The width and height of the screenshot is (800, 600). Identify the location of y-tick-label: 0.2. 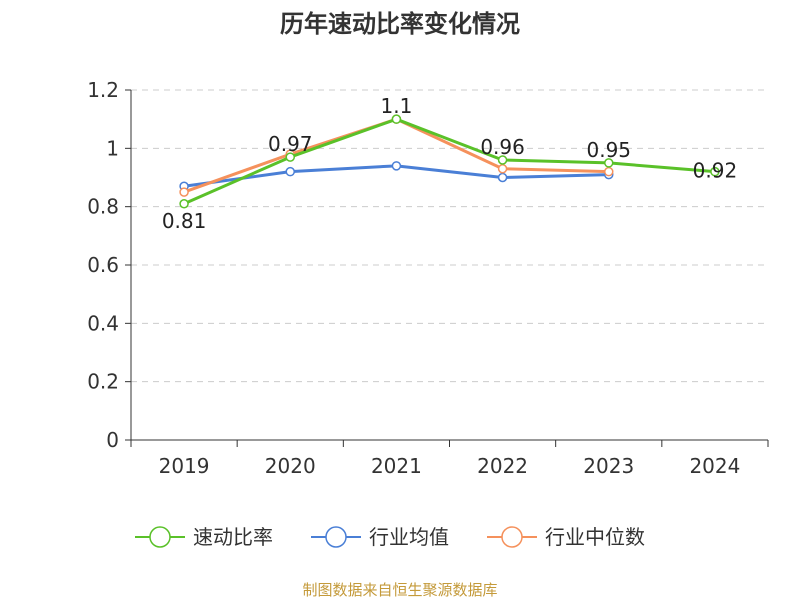
(103, 382).